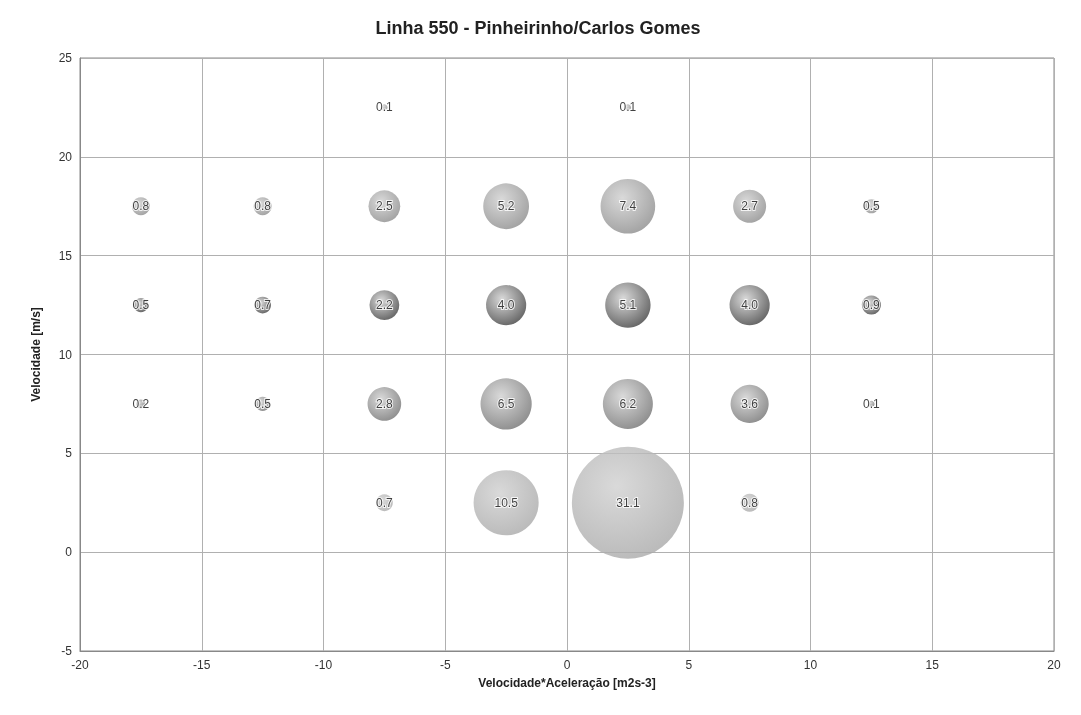 This screenshot has width=1081, height=715. What do you see at coordinates (80, 665) in the screenshot?
I see `x-tick-label: -20` at bounding box center [80, 665].